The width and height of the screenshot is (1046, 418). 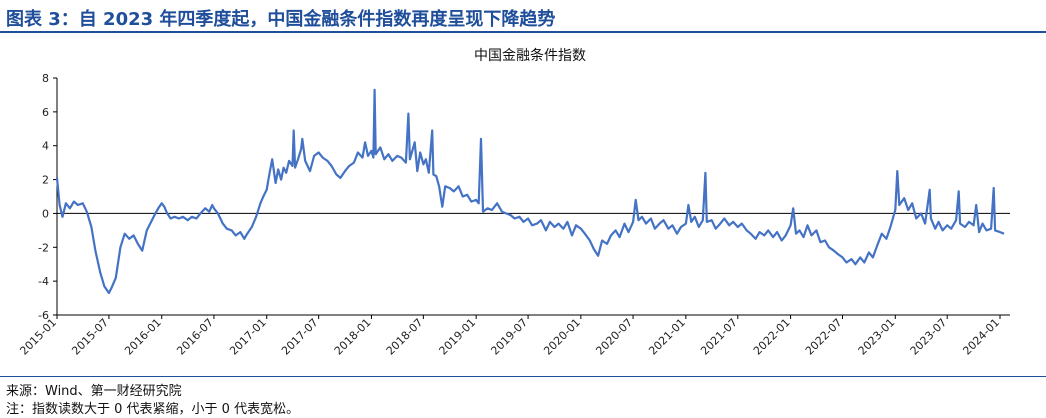 What do you see at coordinates (43, 247) in the screenshot?
I see `y-tick-label: -2` at bounding box center [43, 247].